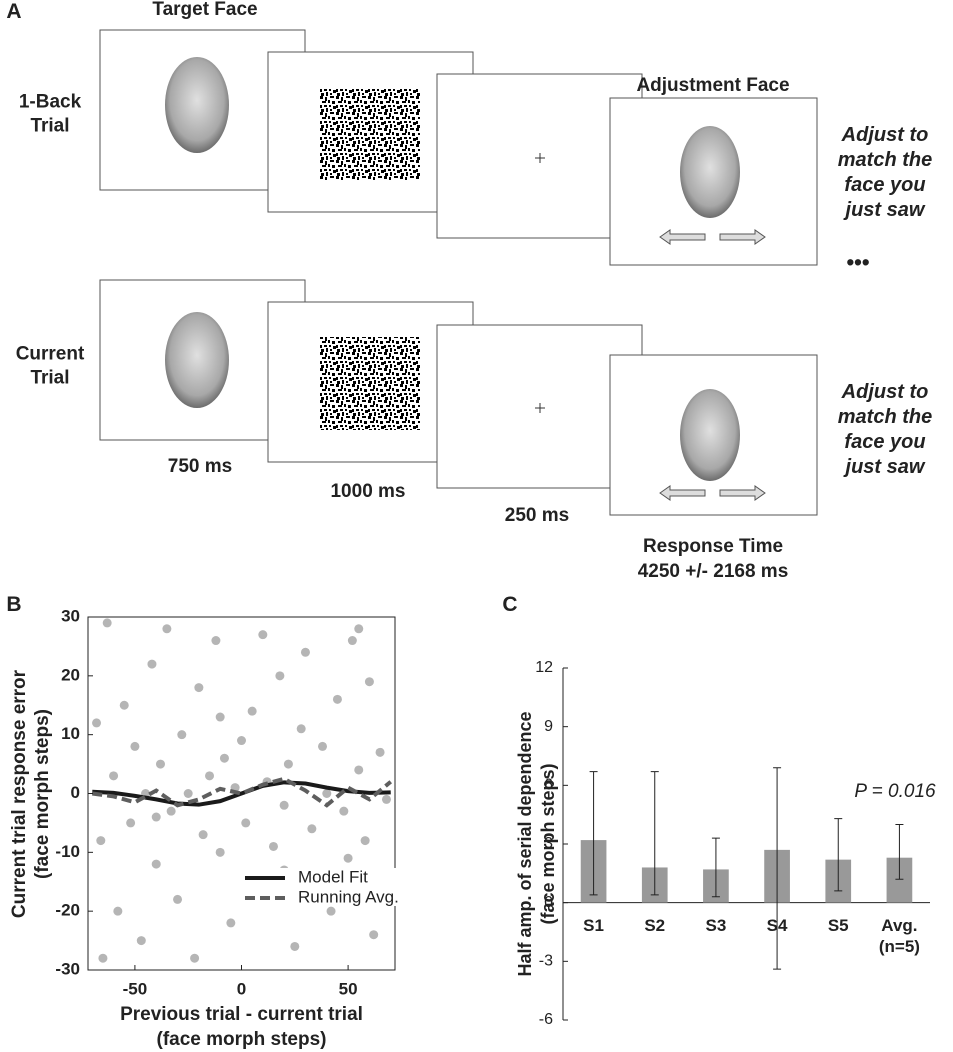 The height and width of the screenshot is (1052, 953). What do you see at coordinates (510, 604) in the screenshot?
I see `panel-label: C` at bounding box center [510, 604].